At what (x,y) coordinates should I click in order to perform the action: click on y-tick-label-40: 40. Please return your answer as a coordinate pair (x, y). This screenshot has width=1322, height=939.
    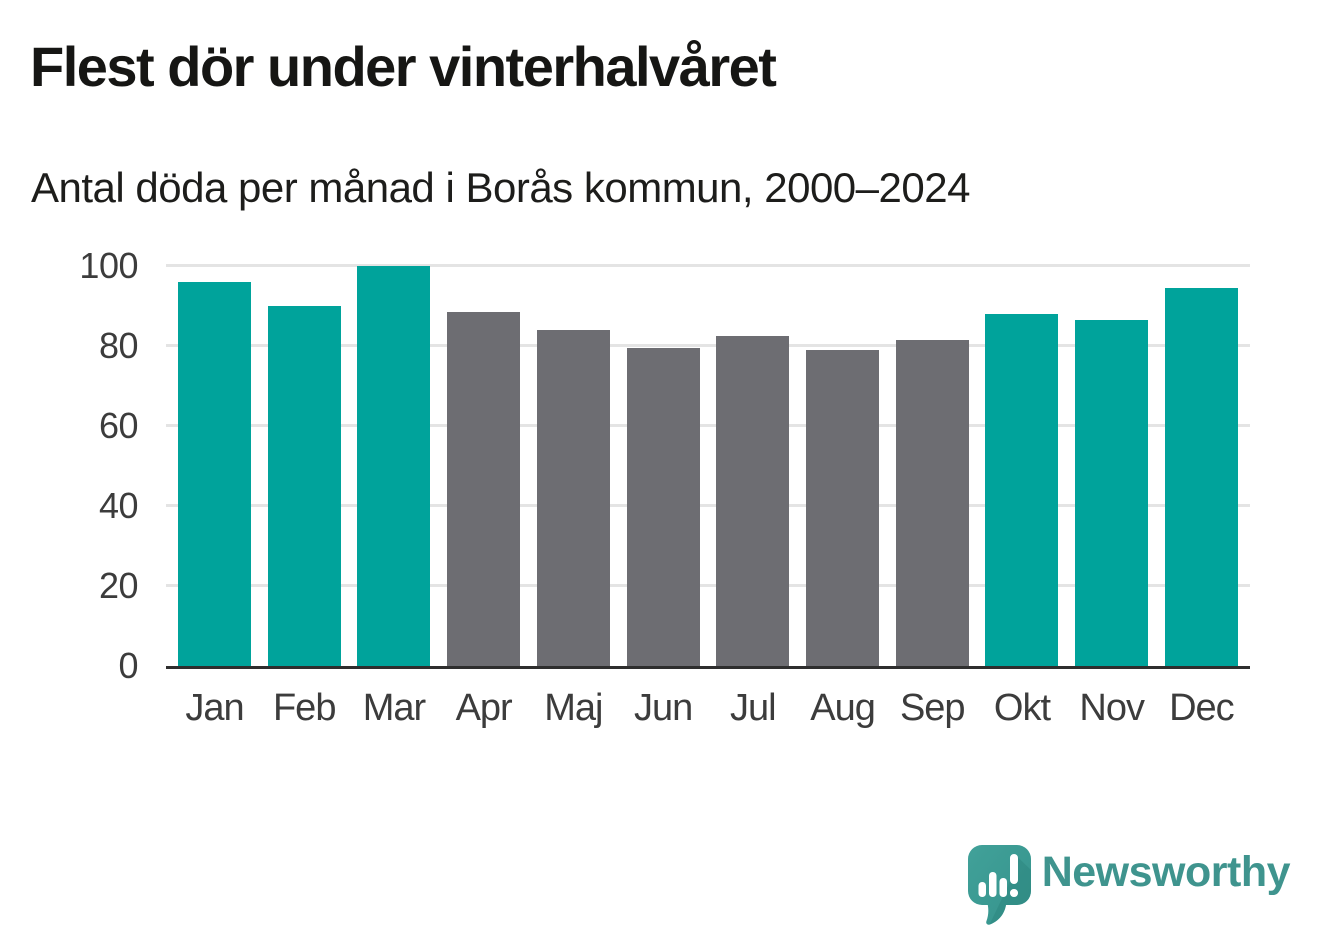
    Looking at the image, I should click on (118, 505).